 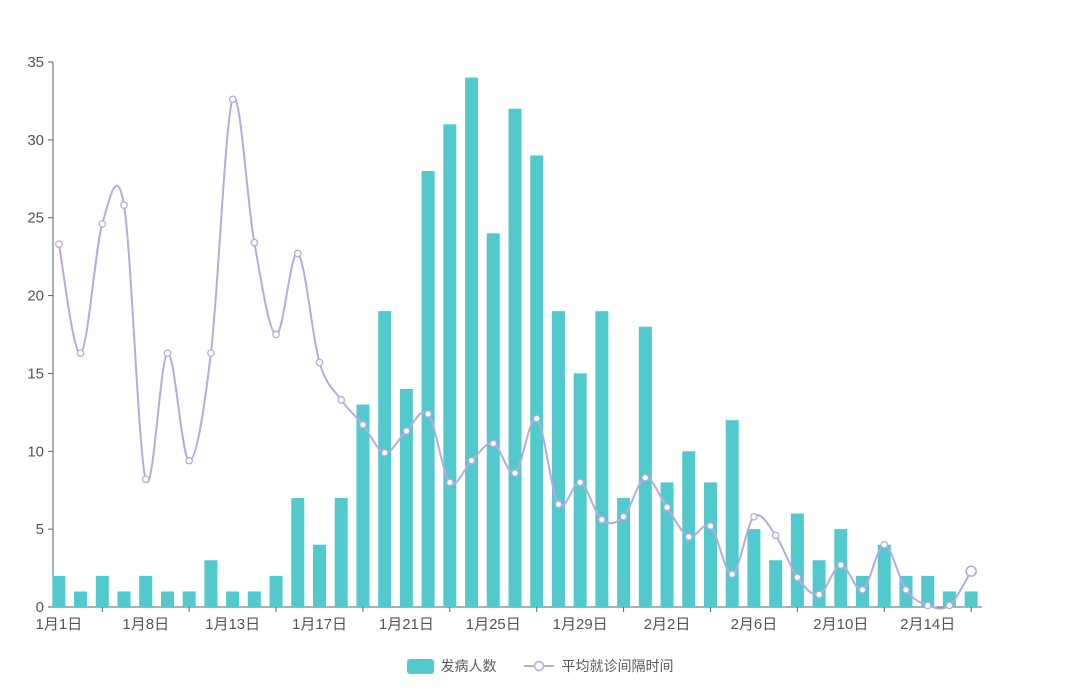 I want to click on y-tick-label: 25, so click(x=35, y=218).